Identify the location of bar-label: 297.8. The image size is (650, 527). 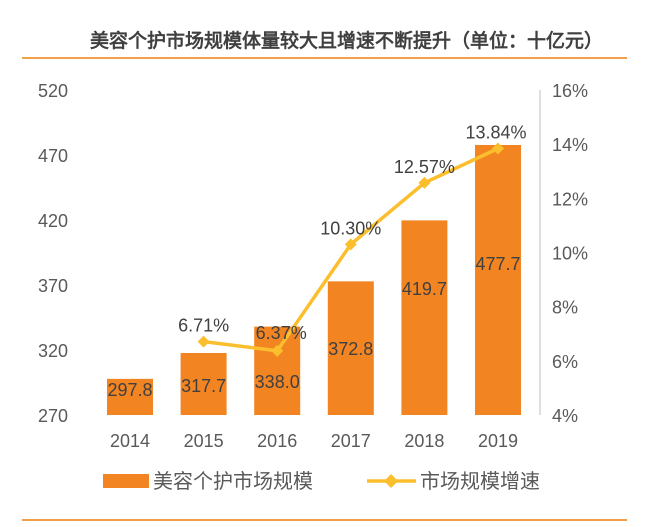
(129, 390).